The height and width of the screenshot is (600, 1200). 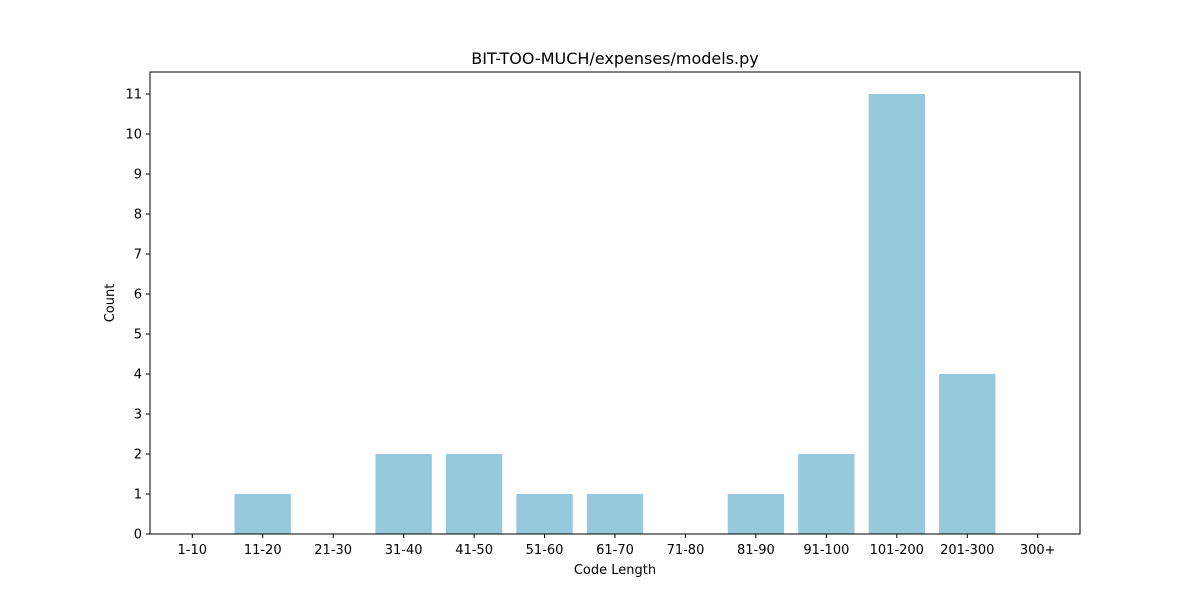 What do you see at coordinates (967, 550) in the screenshot?
I see `x-tick-label: 201-300` at bounding box center [967, 550].